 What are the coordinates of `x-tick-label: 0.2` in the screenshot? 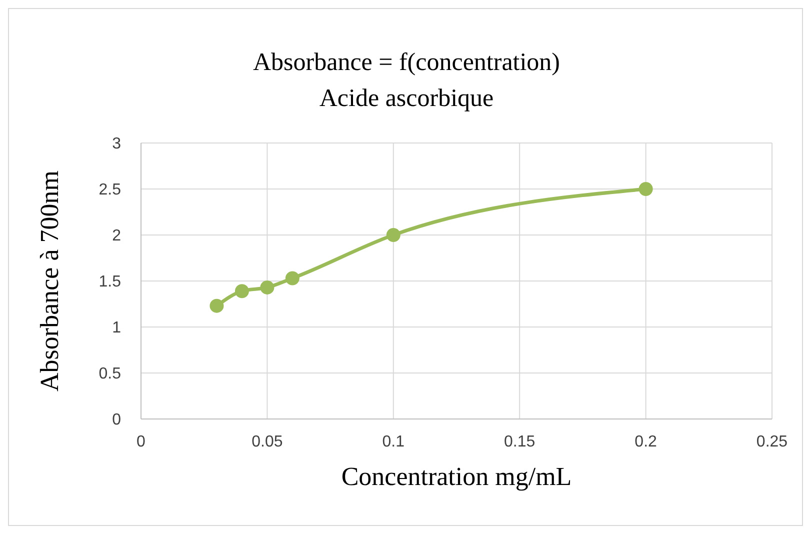 It's located at (646, 441).